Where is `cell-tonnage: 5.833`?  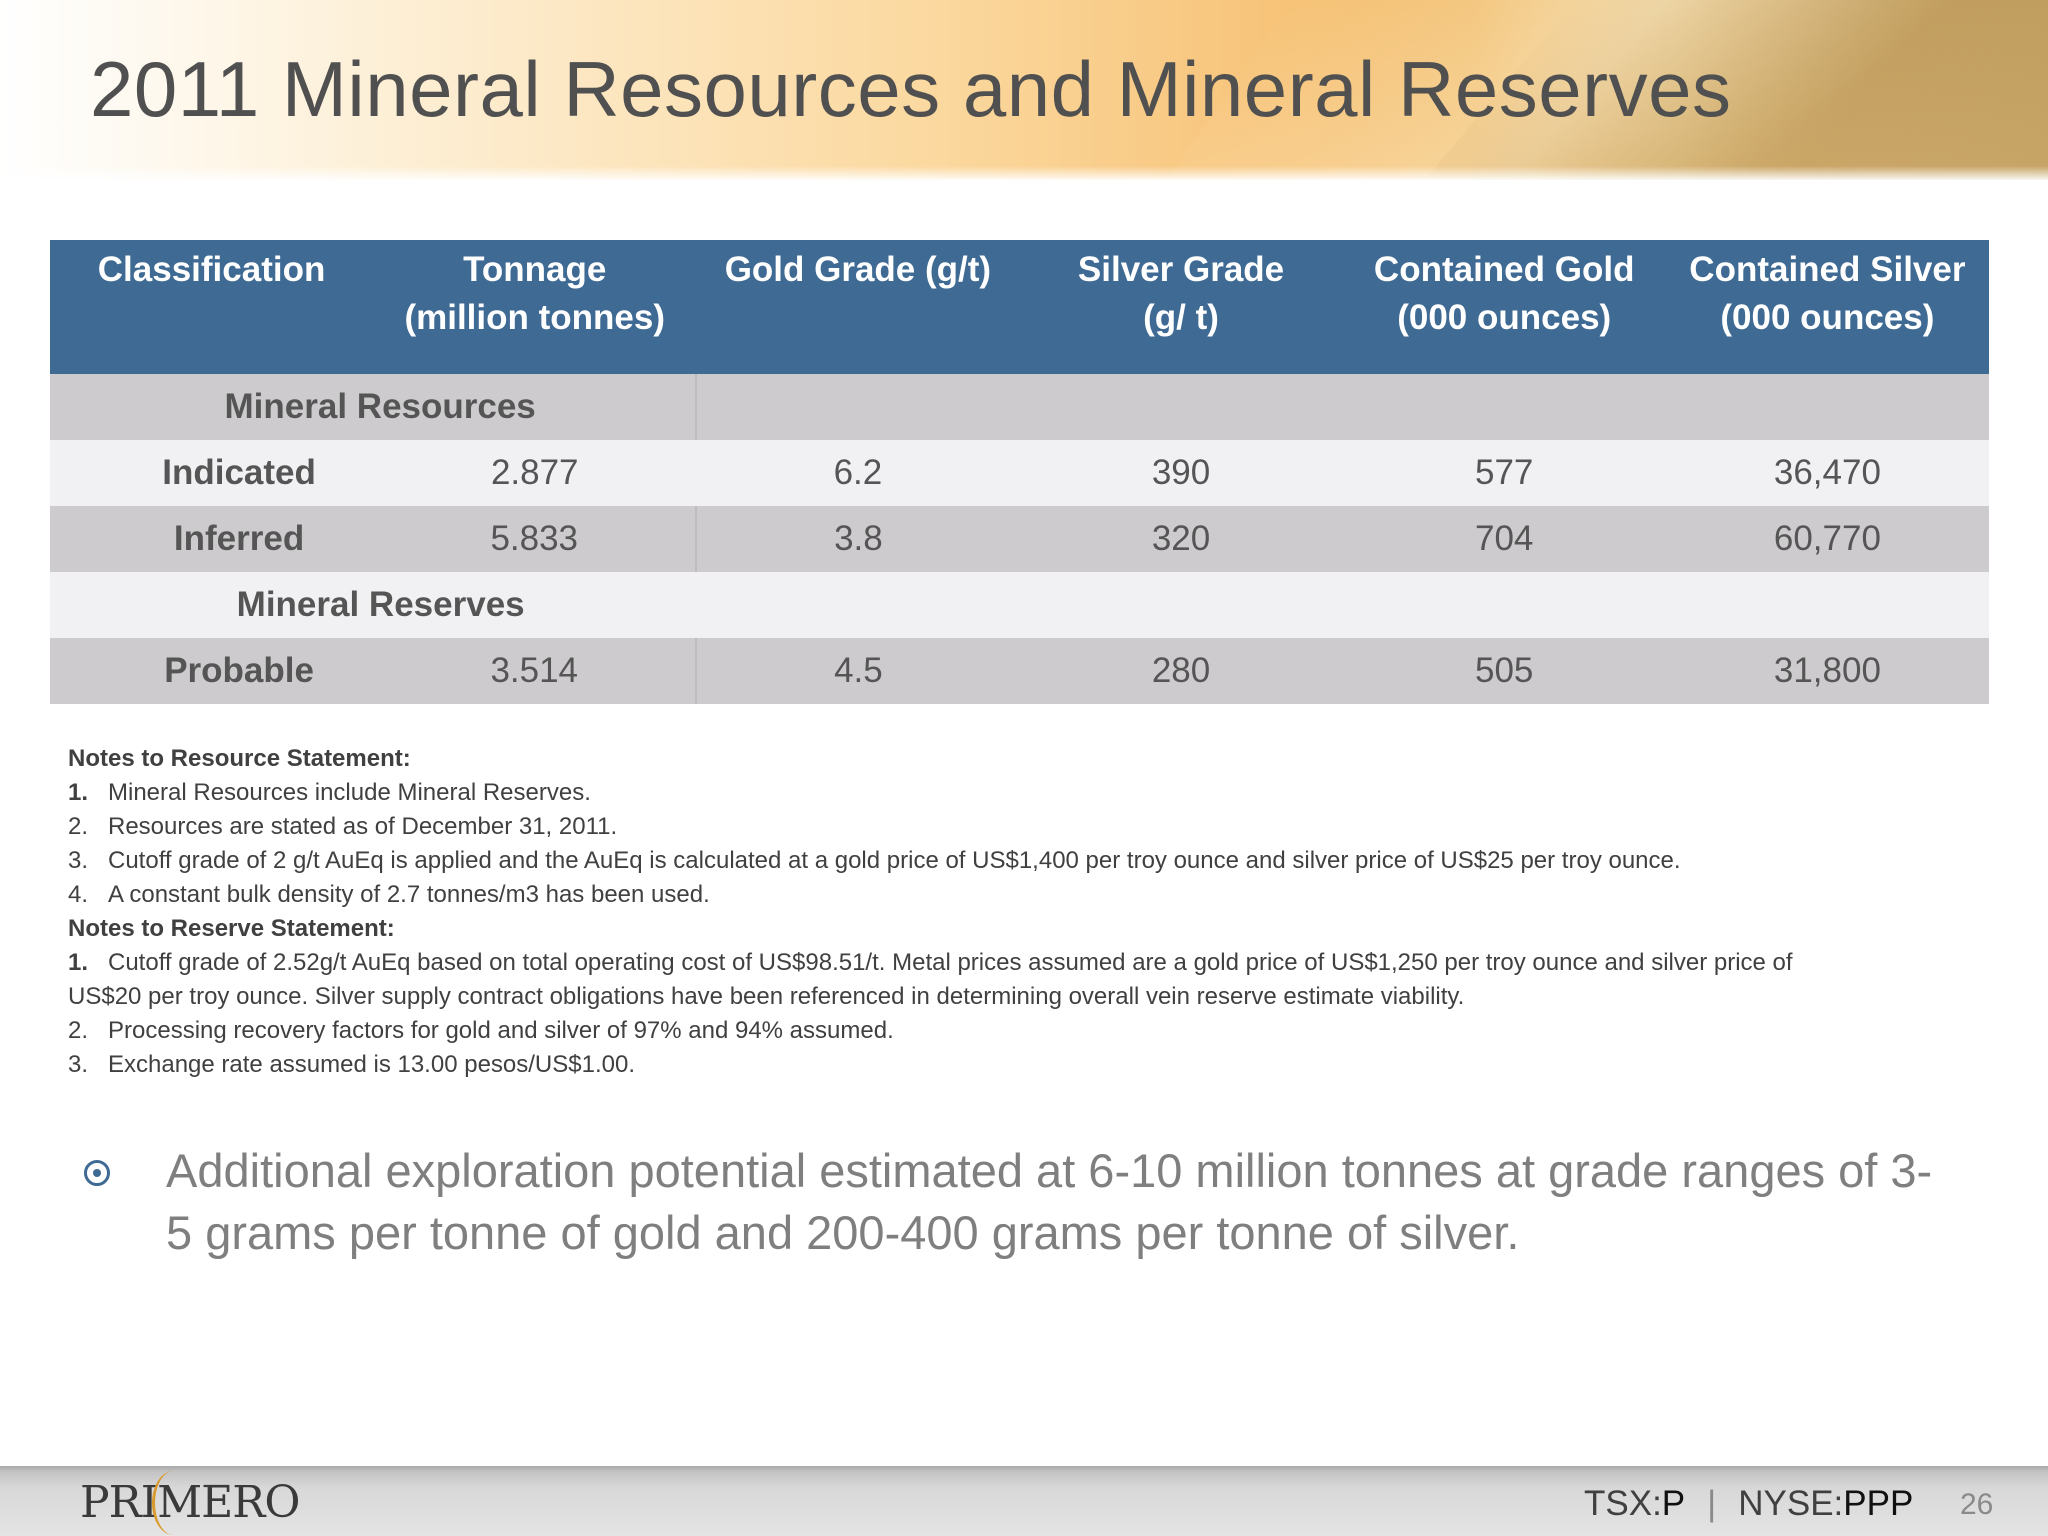 cell-tonnage: 5.833 is located at coordinates (535, 539).